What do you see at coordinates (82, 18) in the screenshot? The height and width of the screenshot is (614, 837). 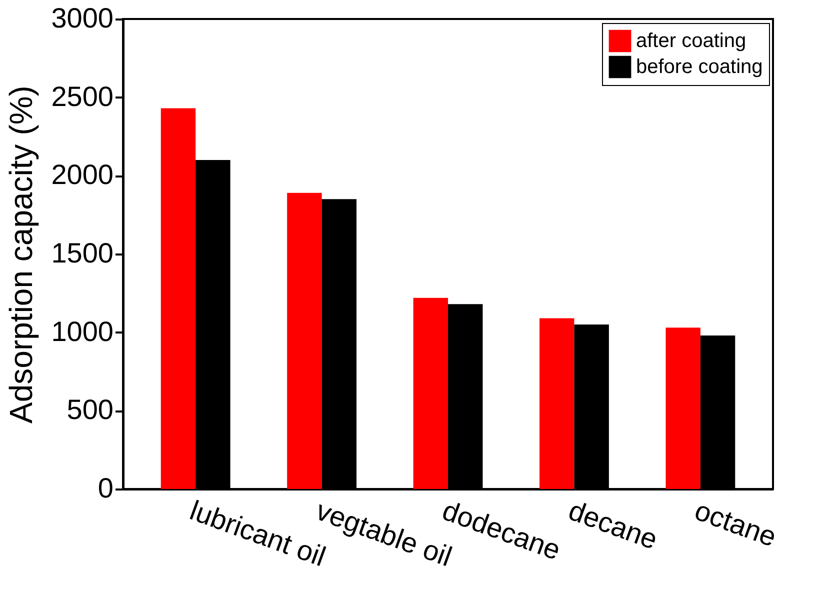 I see `y-tick-label: 3000` at bounding box center [82, 18].